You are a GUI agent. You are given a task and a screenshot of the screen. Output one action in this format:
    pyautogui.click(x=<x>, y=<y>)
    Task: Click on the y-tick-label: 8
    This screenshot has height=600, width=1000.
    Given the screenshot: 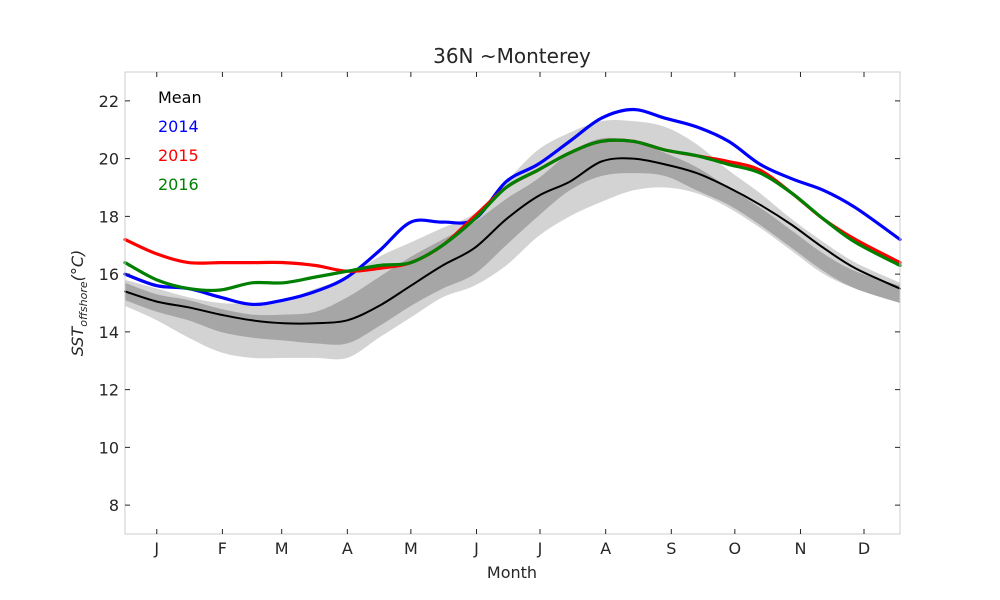 What is the action you would take?
    pyautogui.click(x=114, y=505)
    